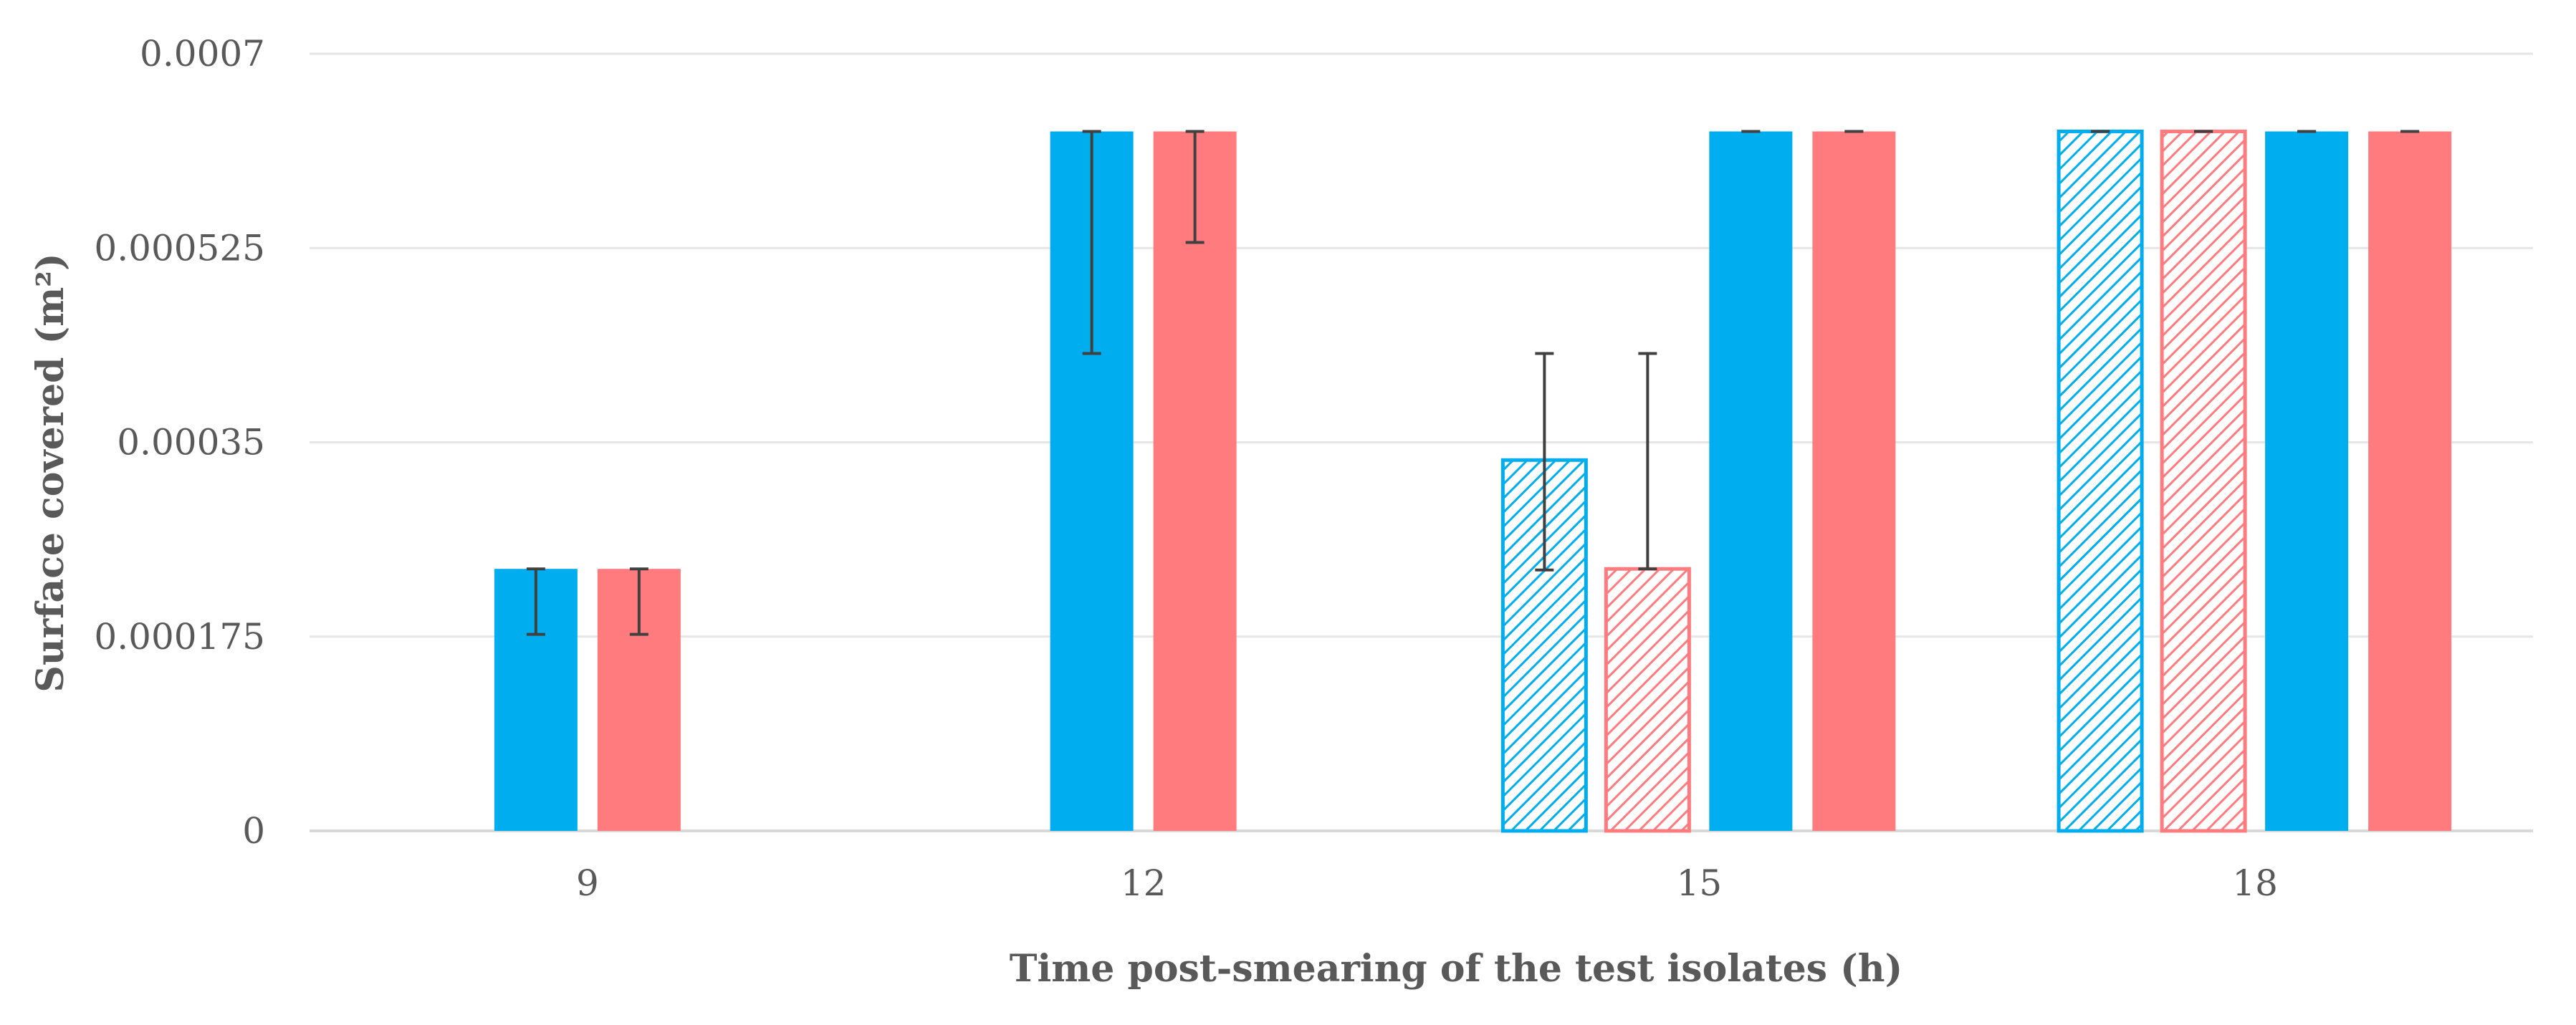 The height and width of the screenshot is (1025, 2576). I want to click on y-tick-label: 0, so click(254, 831).